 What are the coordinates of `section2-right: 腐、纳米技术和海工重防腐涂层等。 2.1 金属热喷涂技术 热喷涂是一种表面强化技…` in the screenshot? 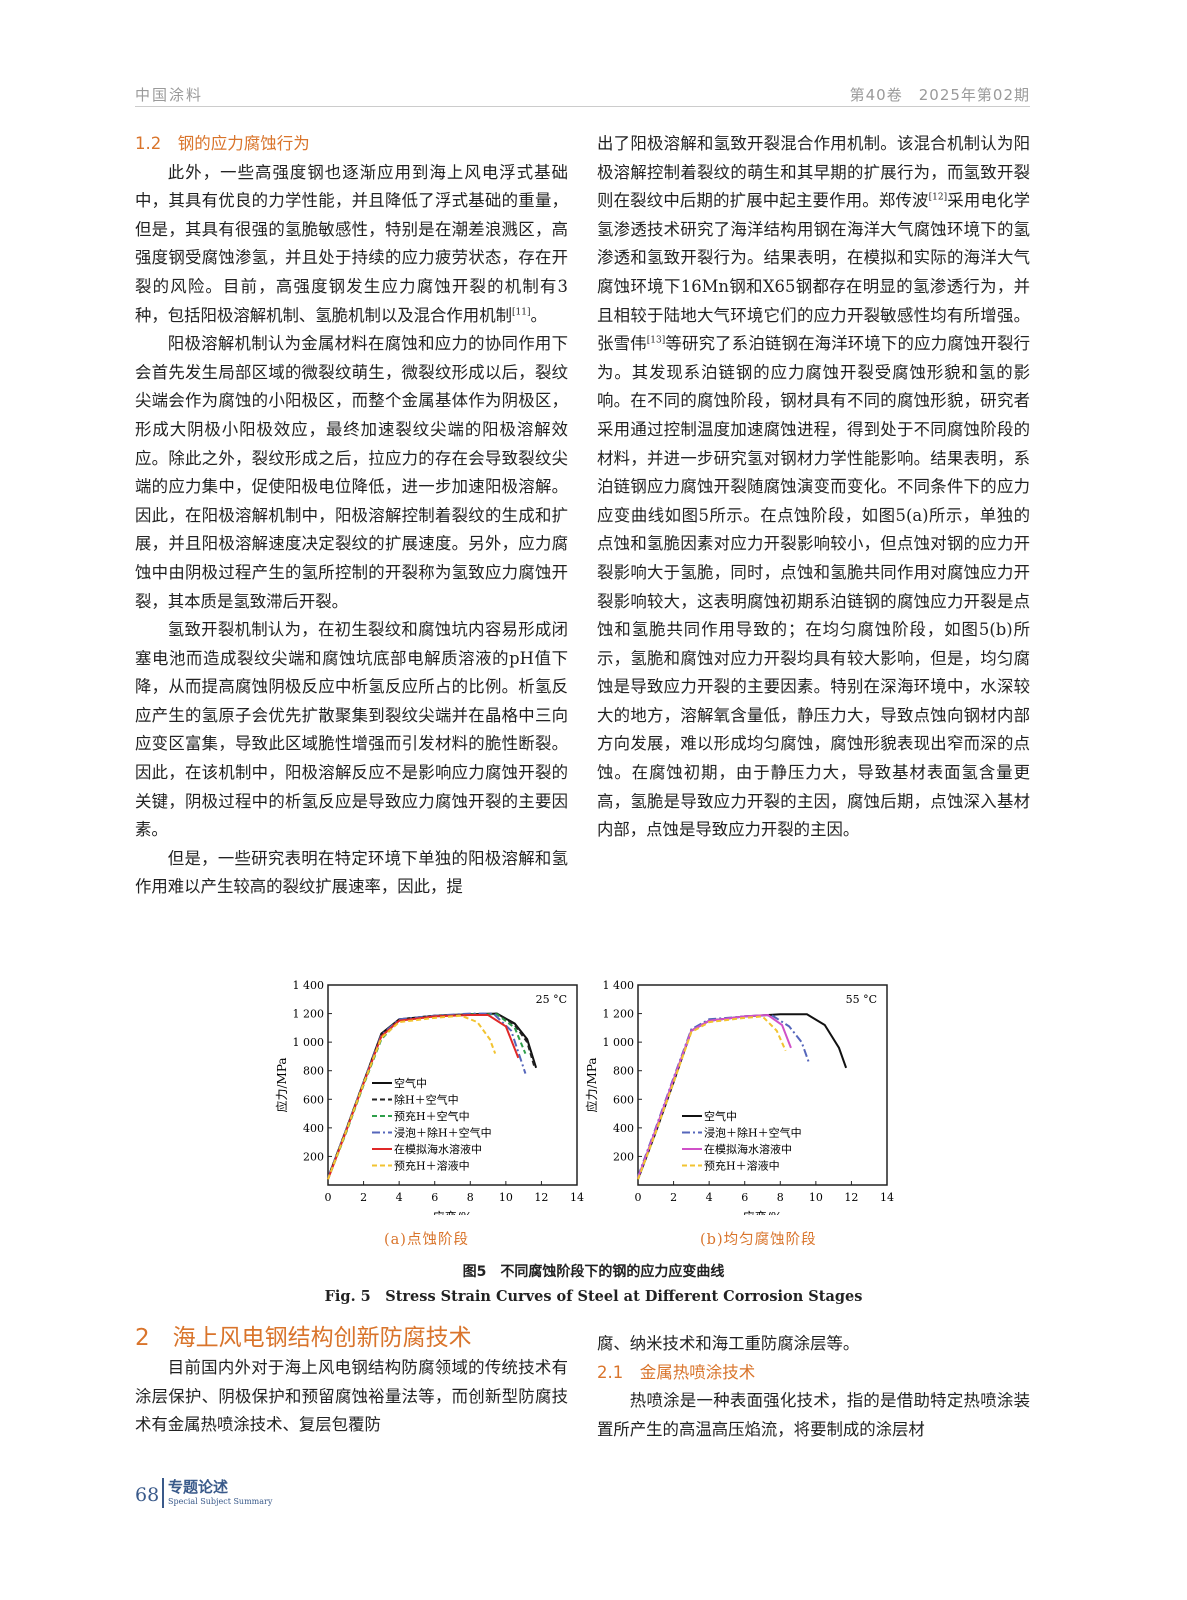 It's located at (813, 1387).